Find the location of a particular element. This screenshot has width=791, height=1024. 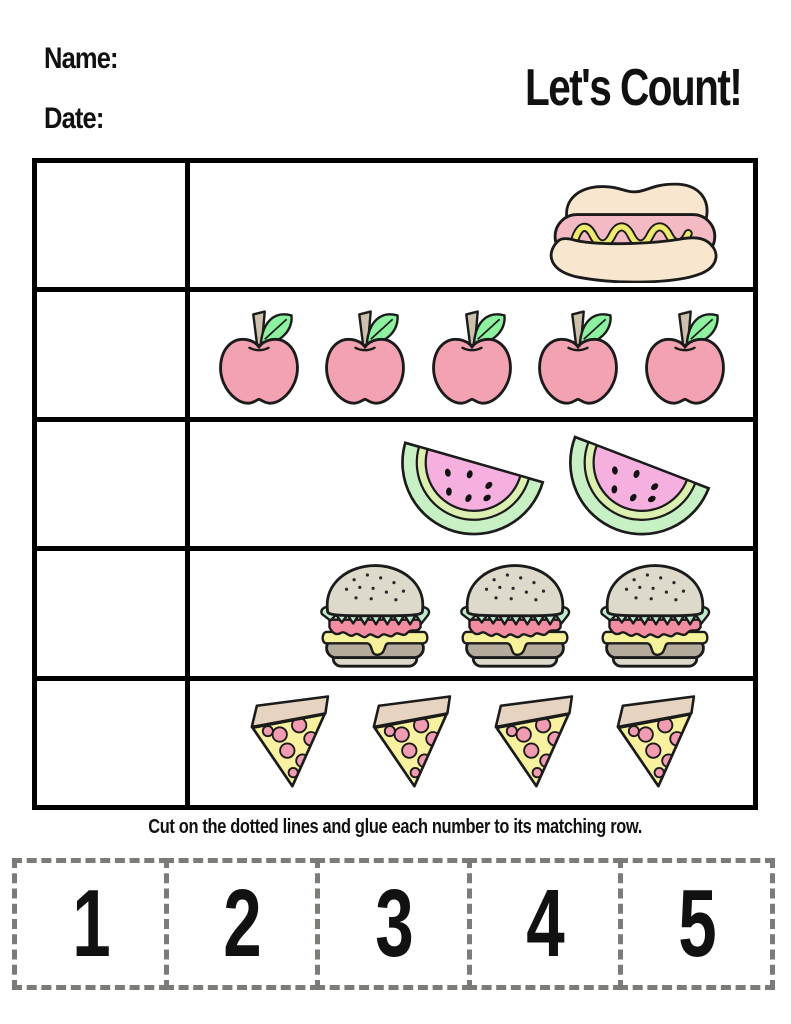

number-label: 5 is located at coordinates (697, 923).